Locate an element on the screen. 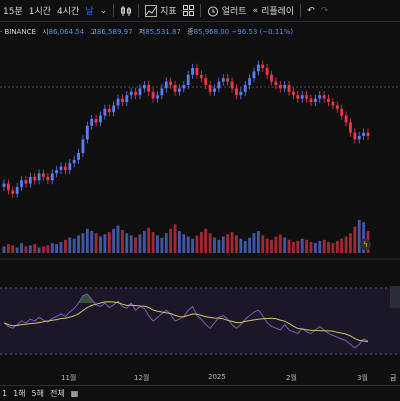 The width and height of the screenshot is (400, 401). time-label: 11월 is located at coordinates (69, 378).